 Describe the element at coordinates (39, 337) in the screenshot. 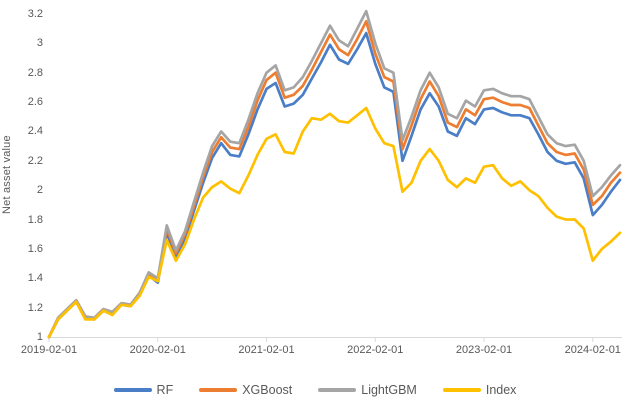

I see `y-tick-label: 1` at that location.